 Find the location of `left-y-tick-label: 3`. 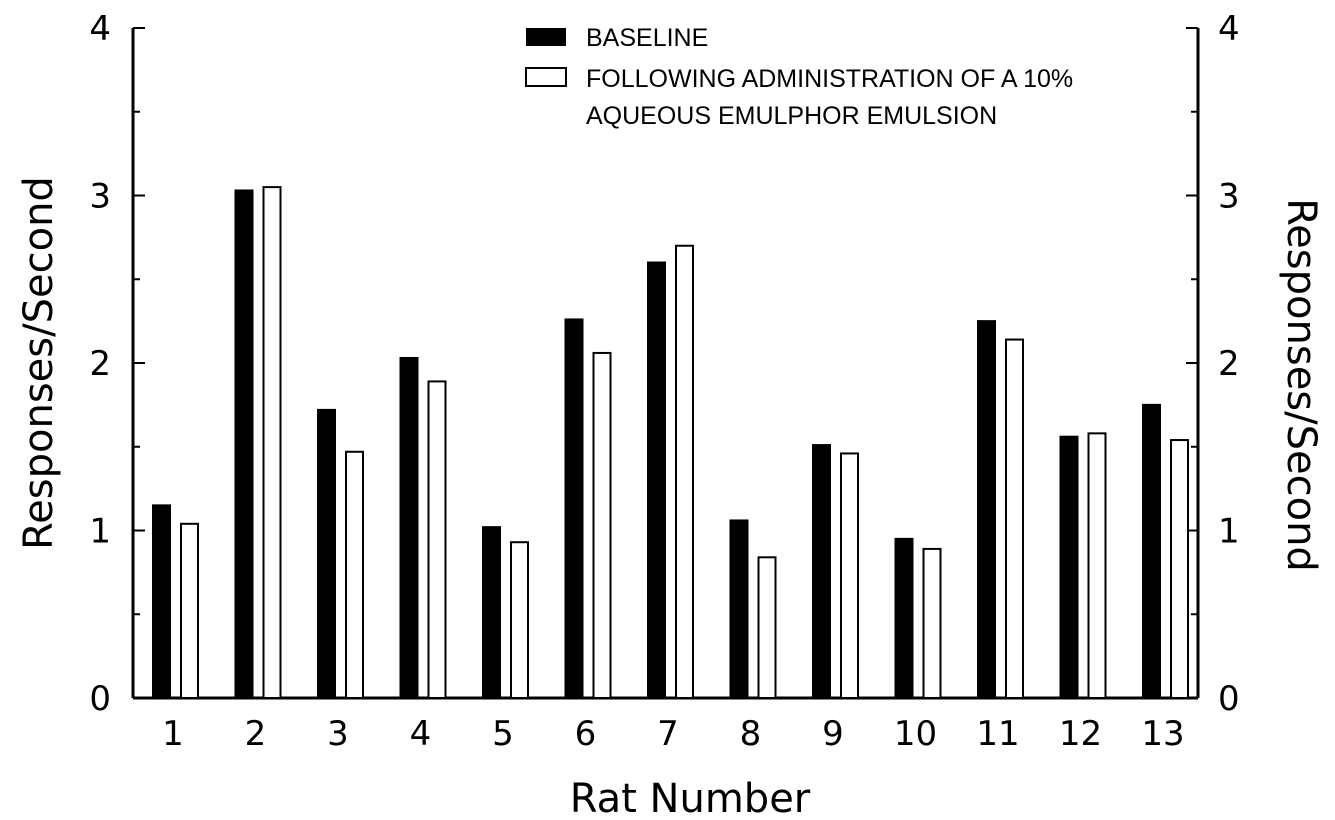

left-y-tick-label: 3 is located at coordinates (100, 197).